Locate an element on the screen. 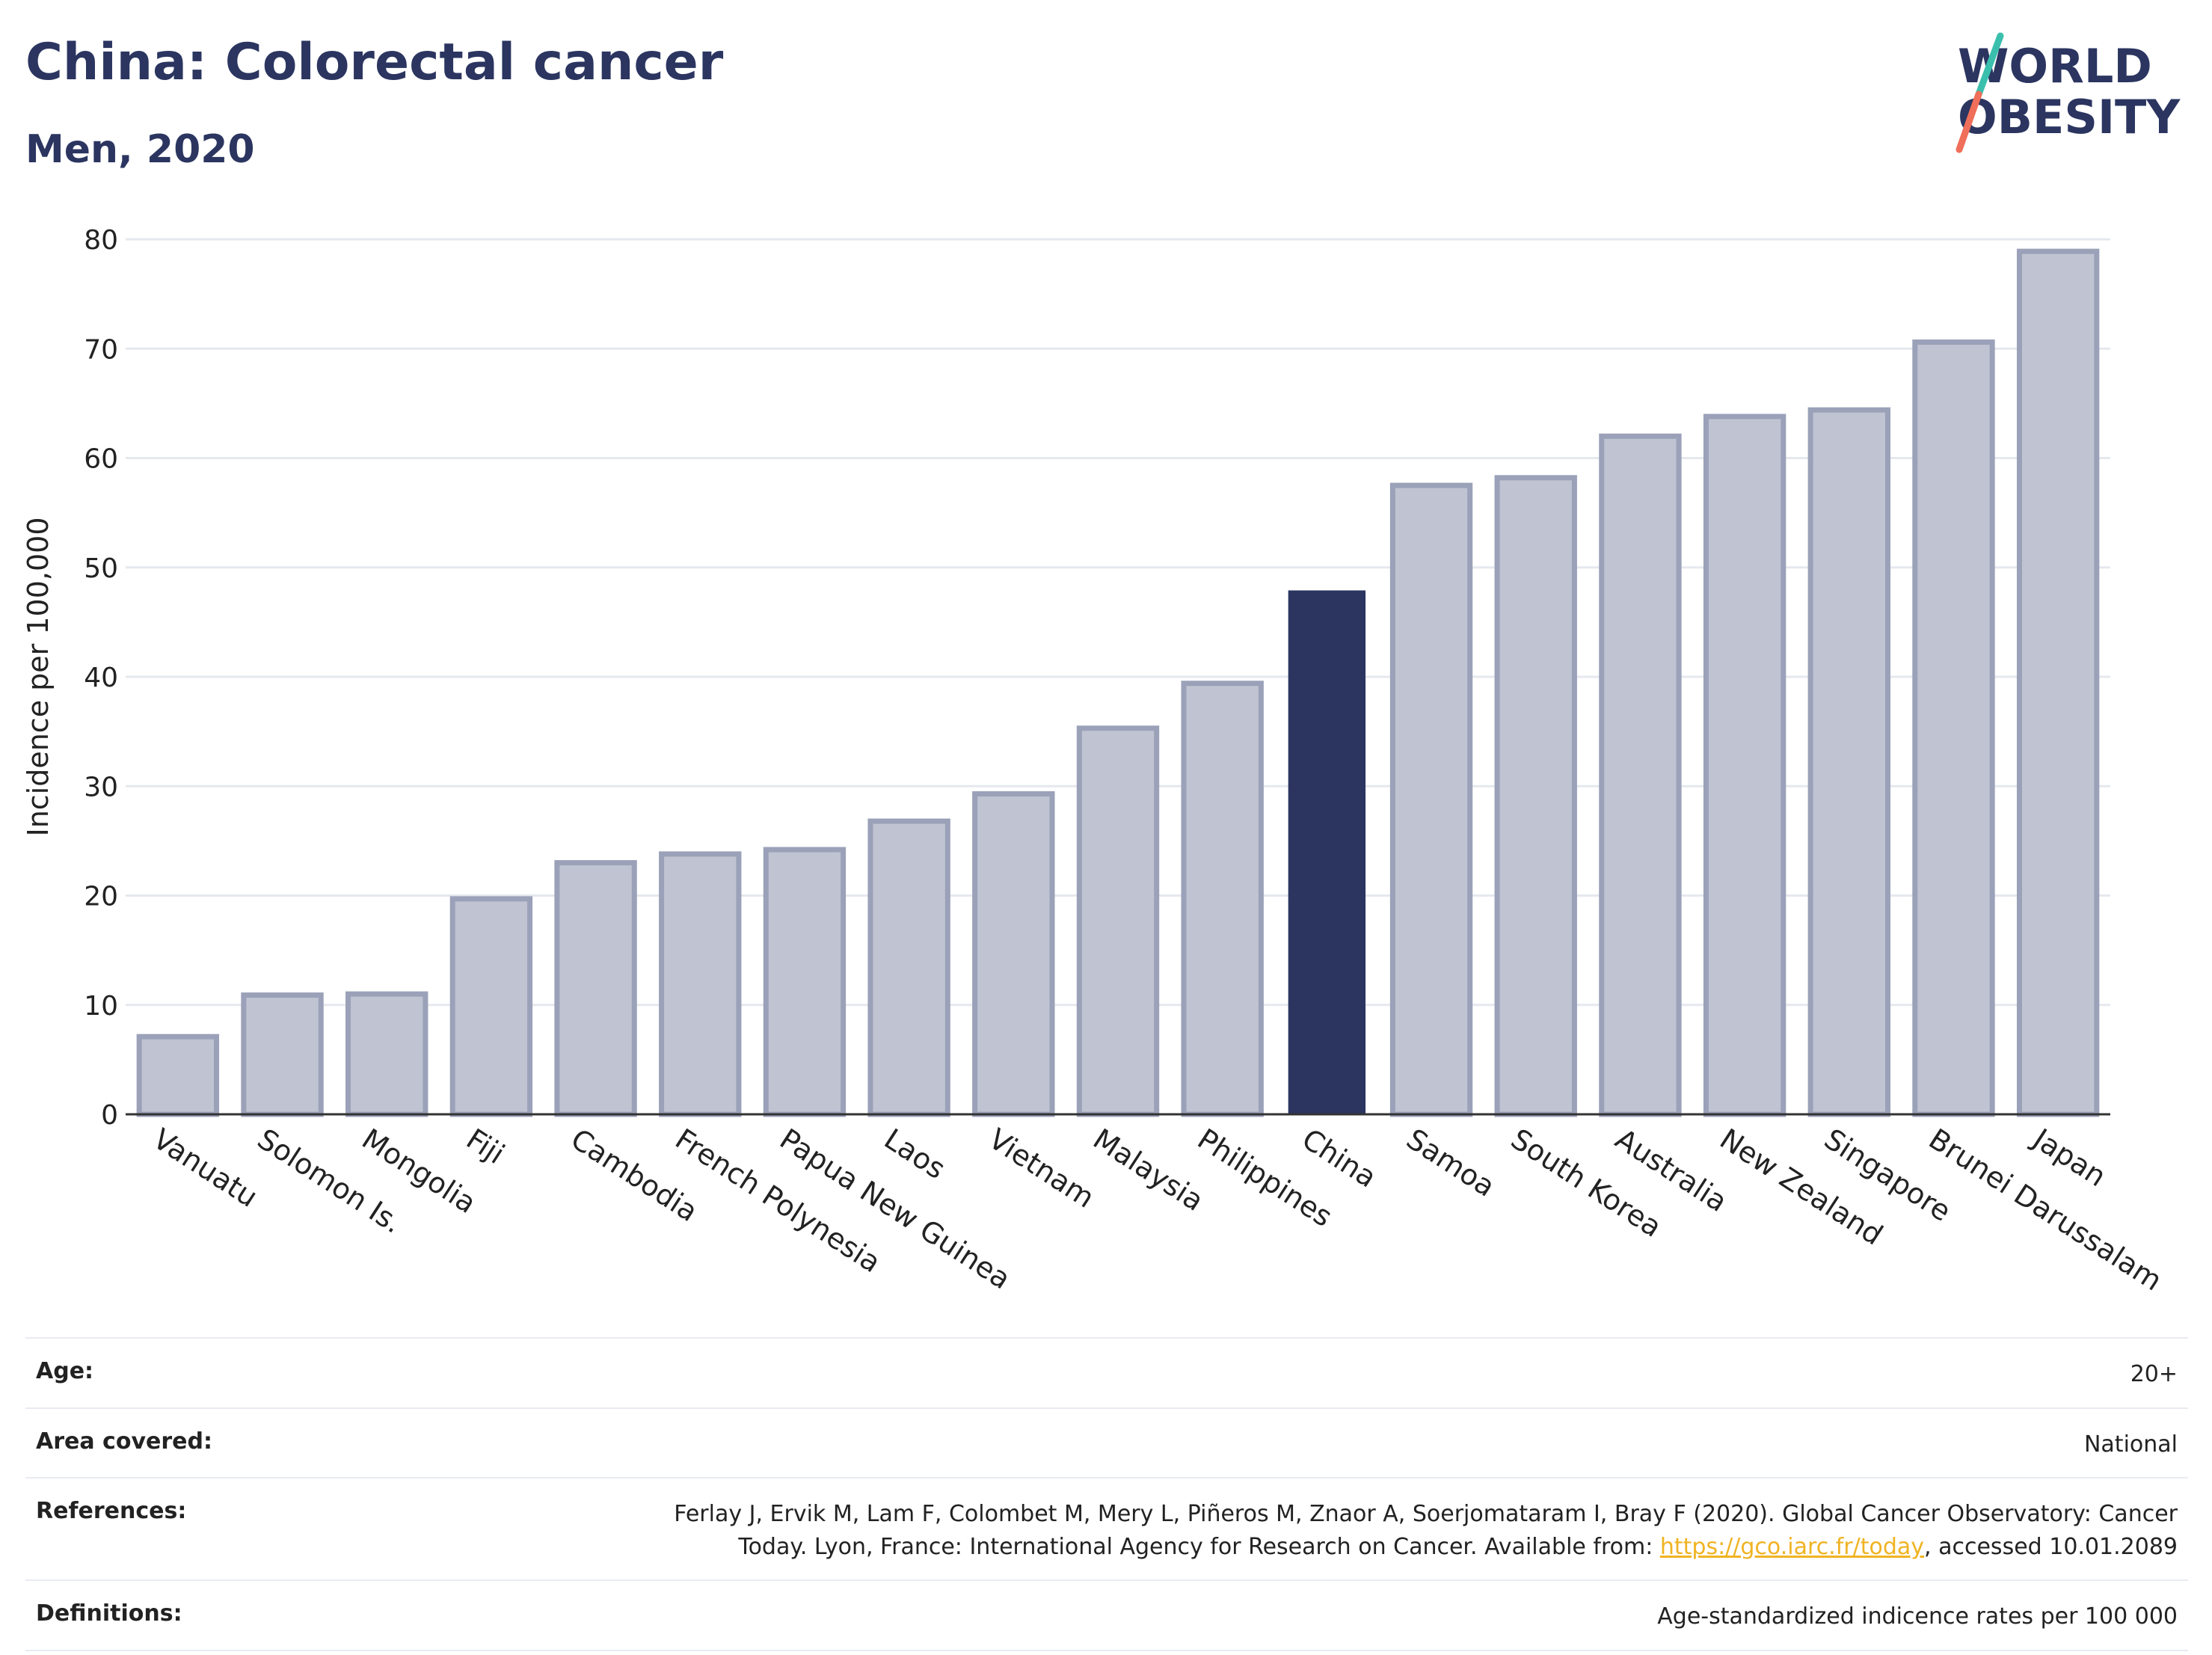 The width and height of the screenshot is (2212, 1655). x-tick-label: Fiji is located at coordinates (486, 1147).